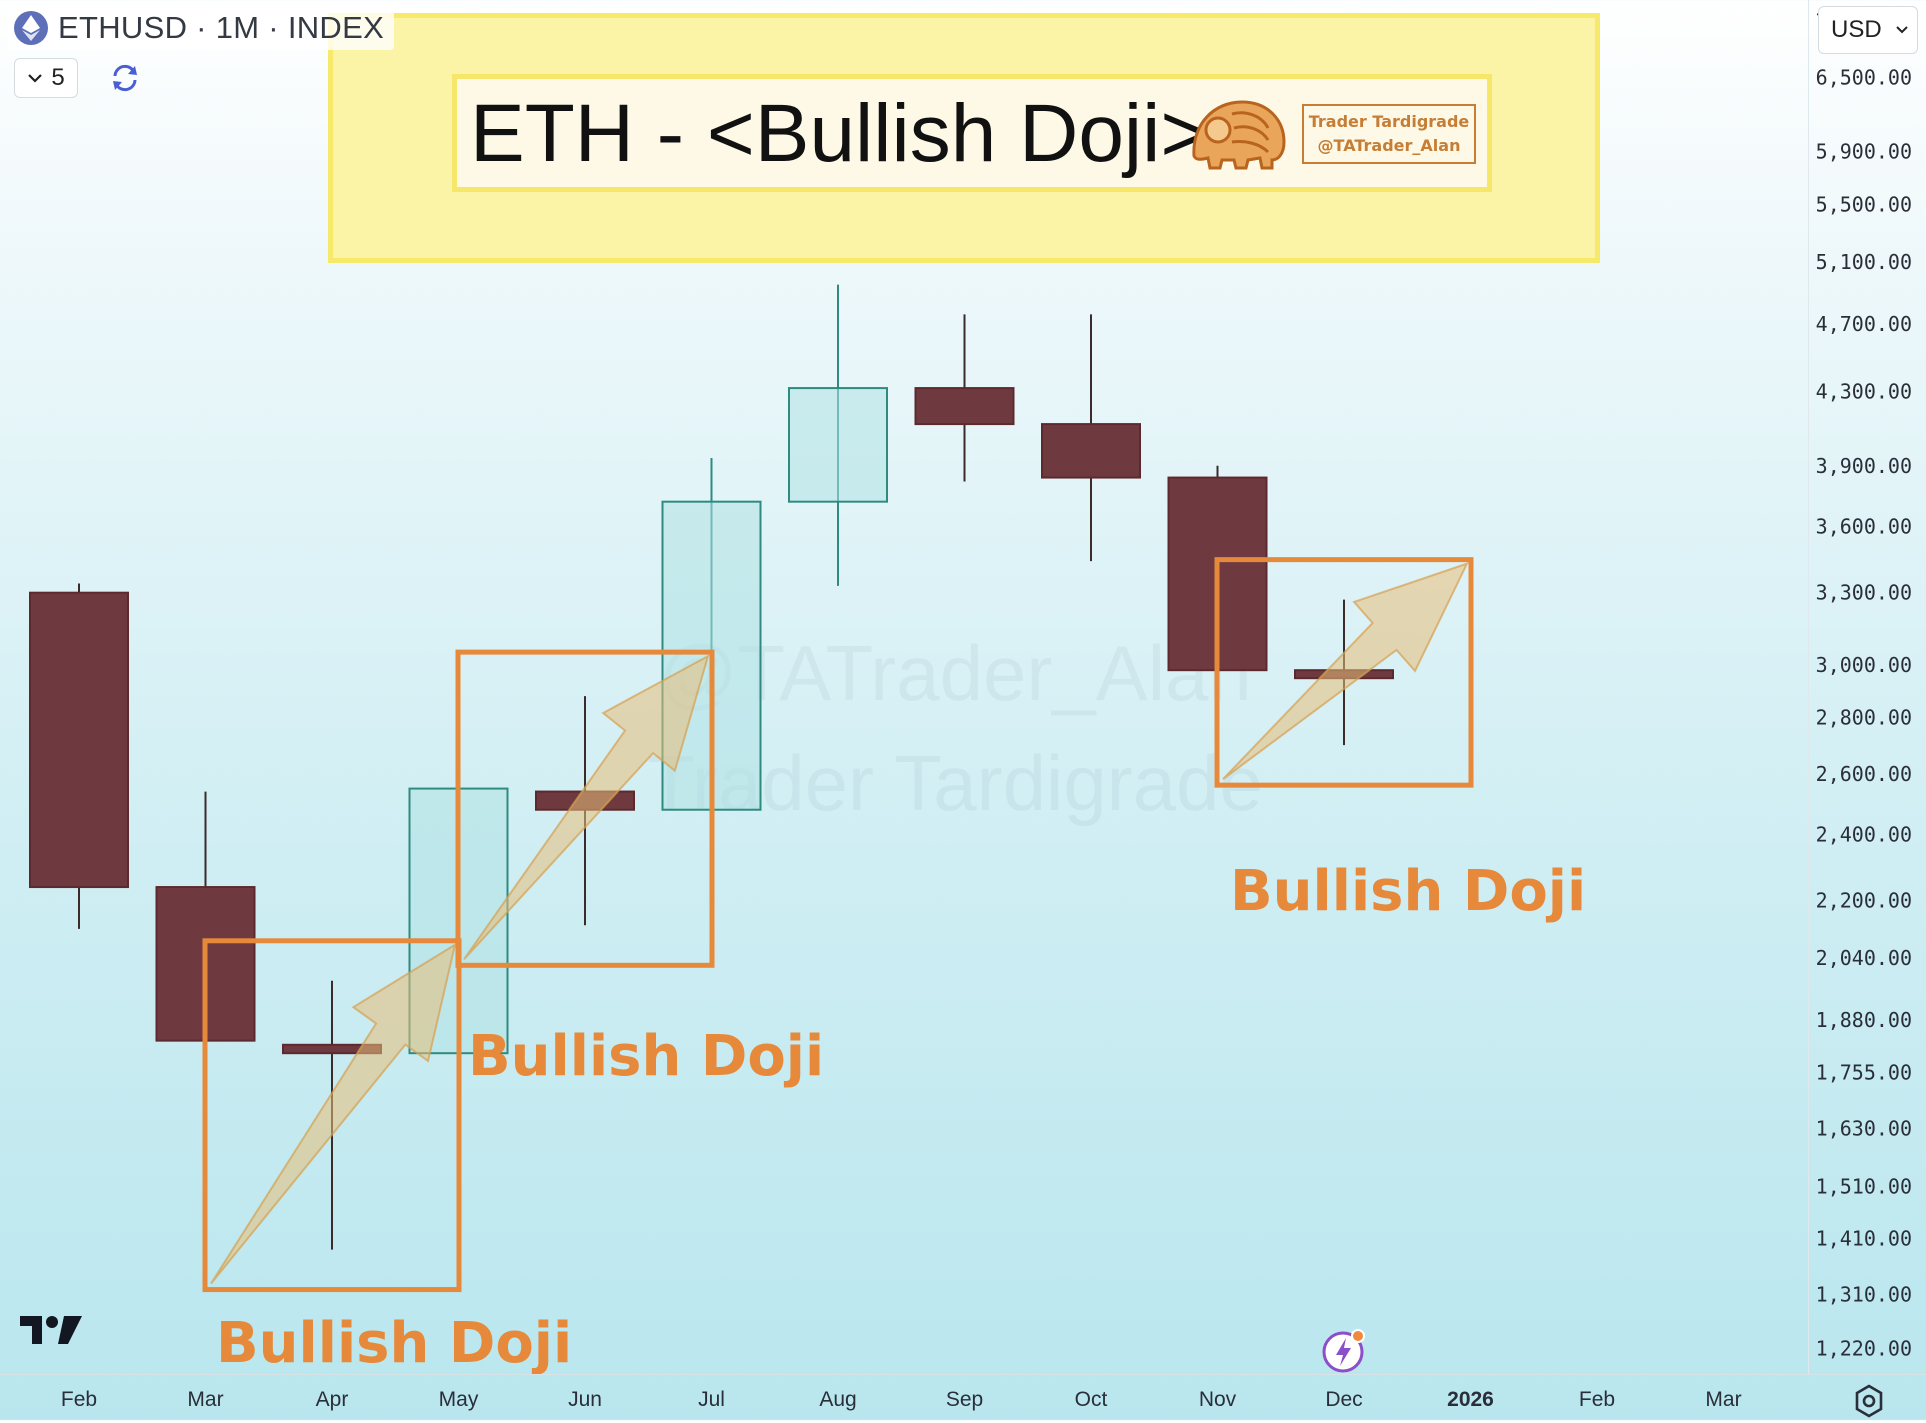  I want to click on y-tick-label: 1,510.00, so click(1864, 1187).